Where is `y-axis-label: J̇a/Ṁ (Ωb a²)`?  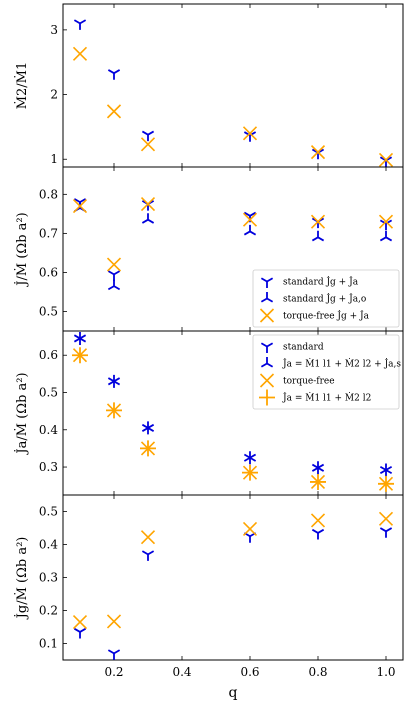 y-axis-label: J̇a/Ṁ (Ωb a²) is located at coordinates (21, 413).